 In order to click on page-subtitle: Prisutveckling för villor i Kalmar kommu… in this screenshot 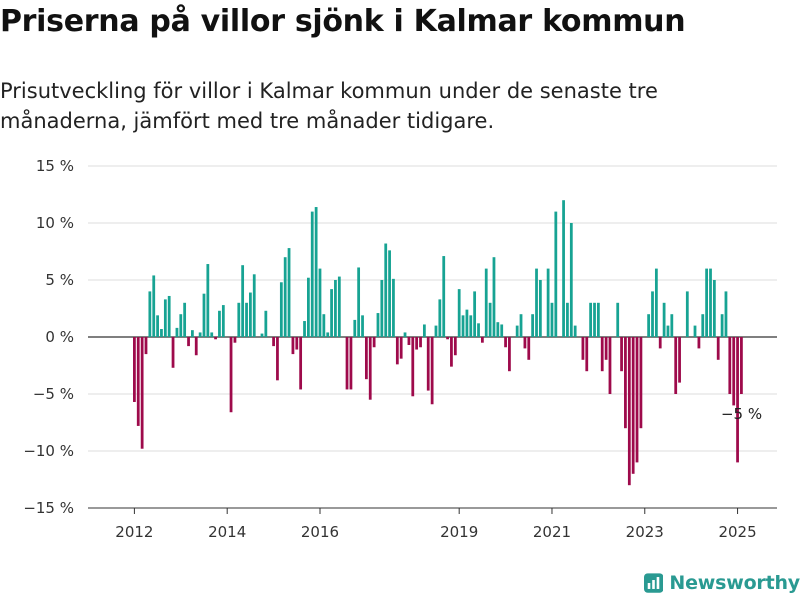, I will do `click(329, 106)`.